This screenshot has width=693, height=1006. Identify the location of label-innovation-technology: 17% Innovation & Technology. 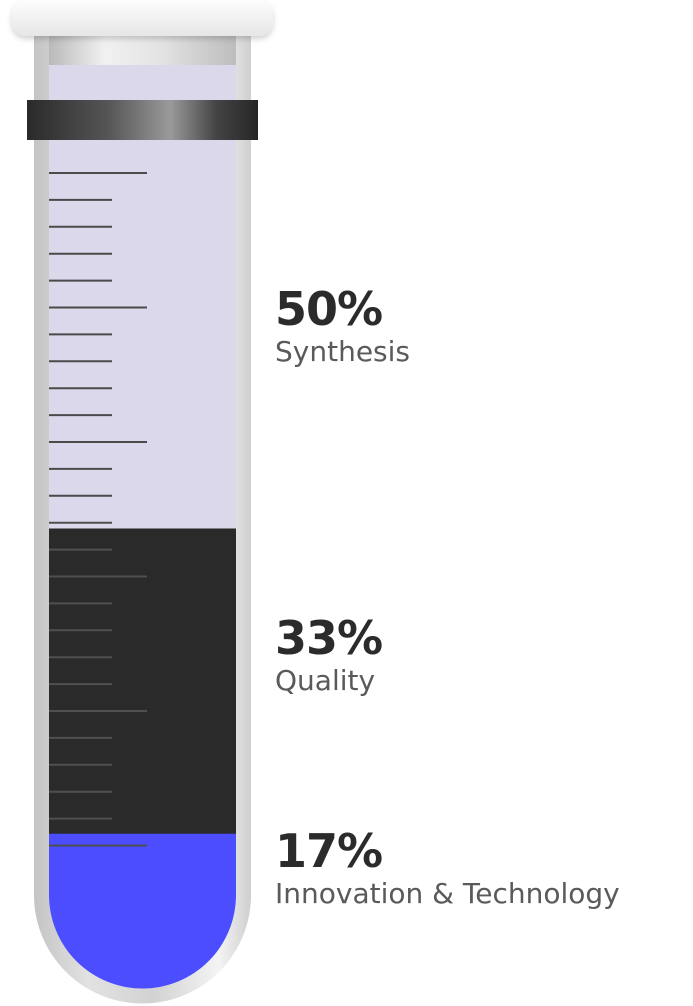
(447, 869).